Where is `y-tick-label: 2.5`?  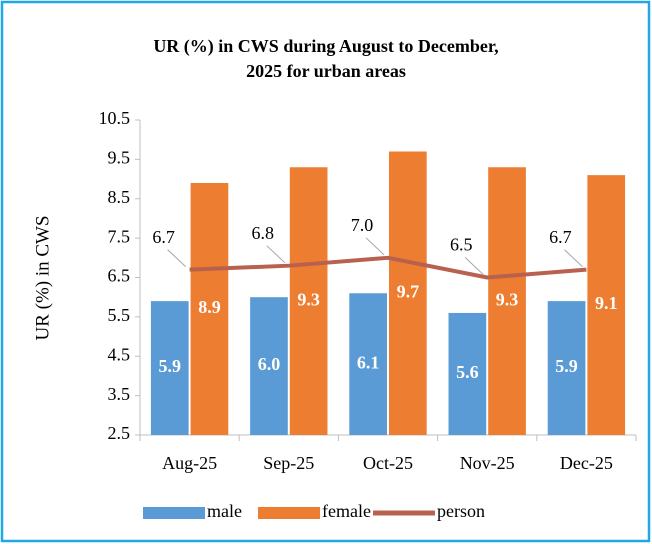
y-tick-label: 2.5 is located at coordinates (119, 433).